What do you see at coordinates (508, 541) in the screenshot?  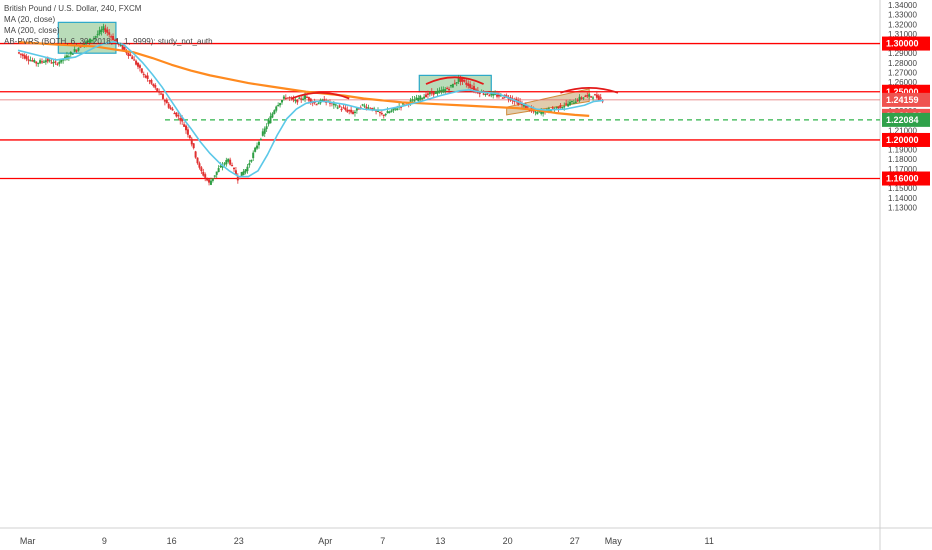 I see `time-tick-label: 20` at bounding box center [508, 541].